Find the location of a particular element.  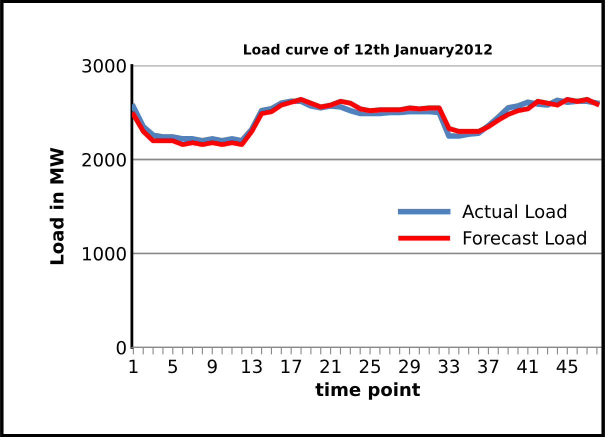

x-tick-label: 1 is located at coordinates (134, 366).